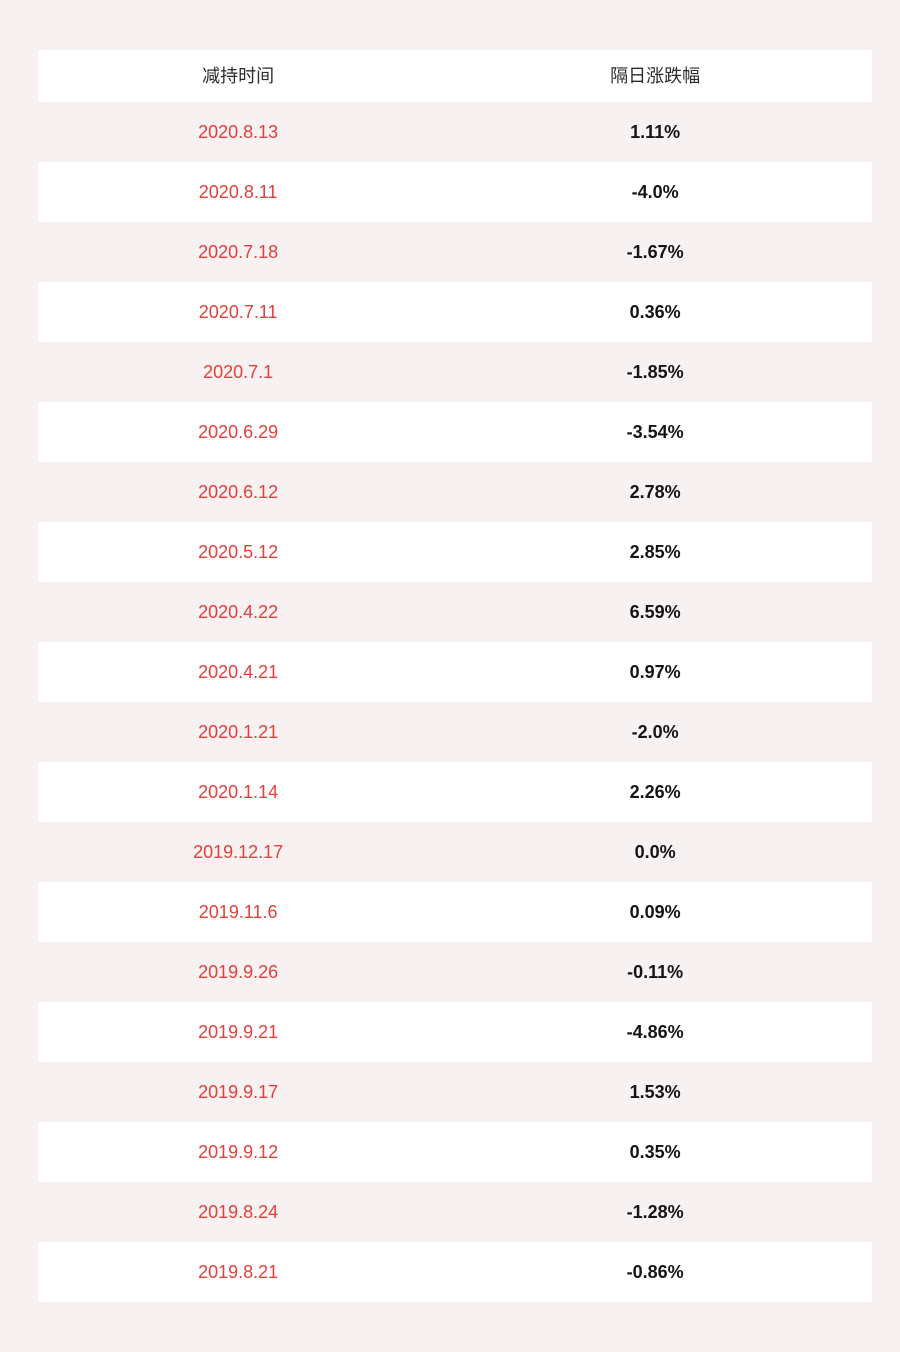 Image resolution: width=900 pixels, height=1352 pixels. I want to click on date-cell: 2020.5.12, so click(238, 552).